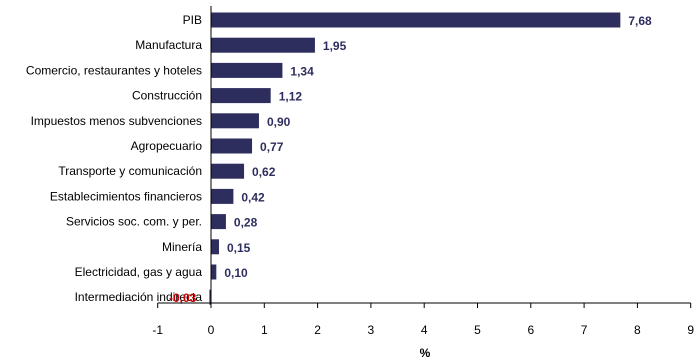  Describe the element at coordinates (192, 20) in the screenshot. I see `category-label-pib: PIB` at that location.